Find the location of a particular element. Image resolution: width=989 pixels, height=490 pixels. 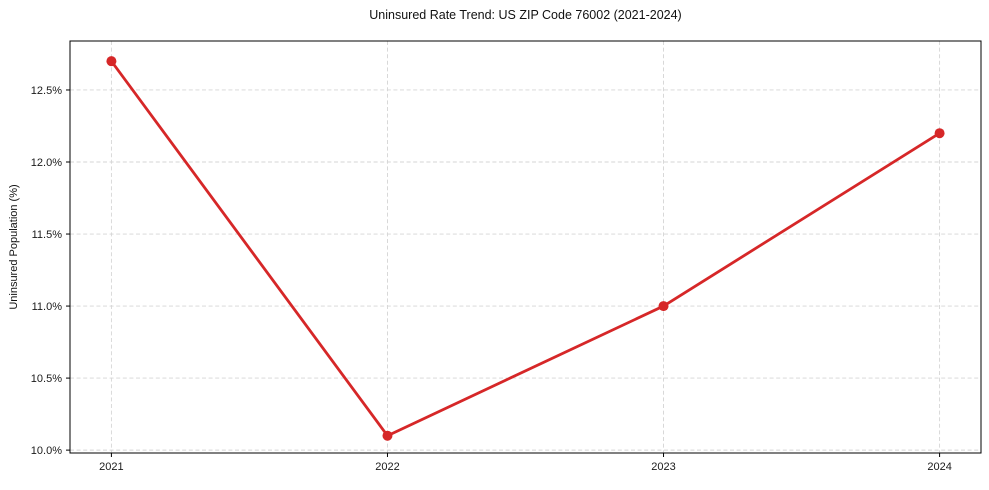

y-axis-label: Uninsured Population (%) is located at coordinates (14, 247).